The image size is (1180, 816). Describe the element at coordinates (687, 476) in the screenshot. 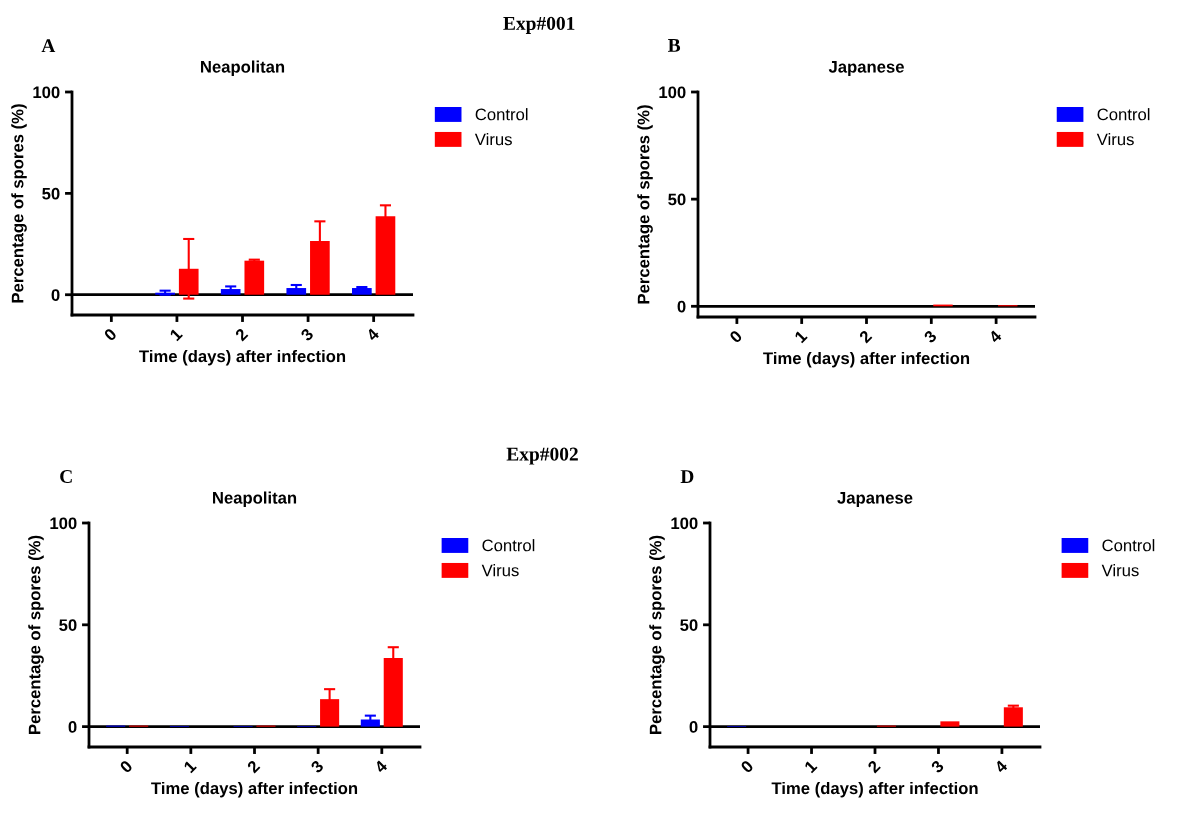

I see `text: D` at that location.